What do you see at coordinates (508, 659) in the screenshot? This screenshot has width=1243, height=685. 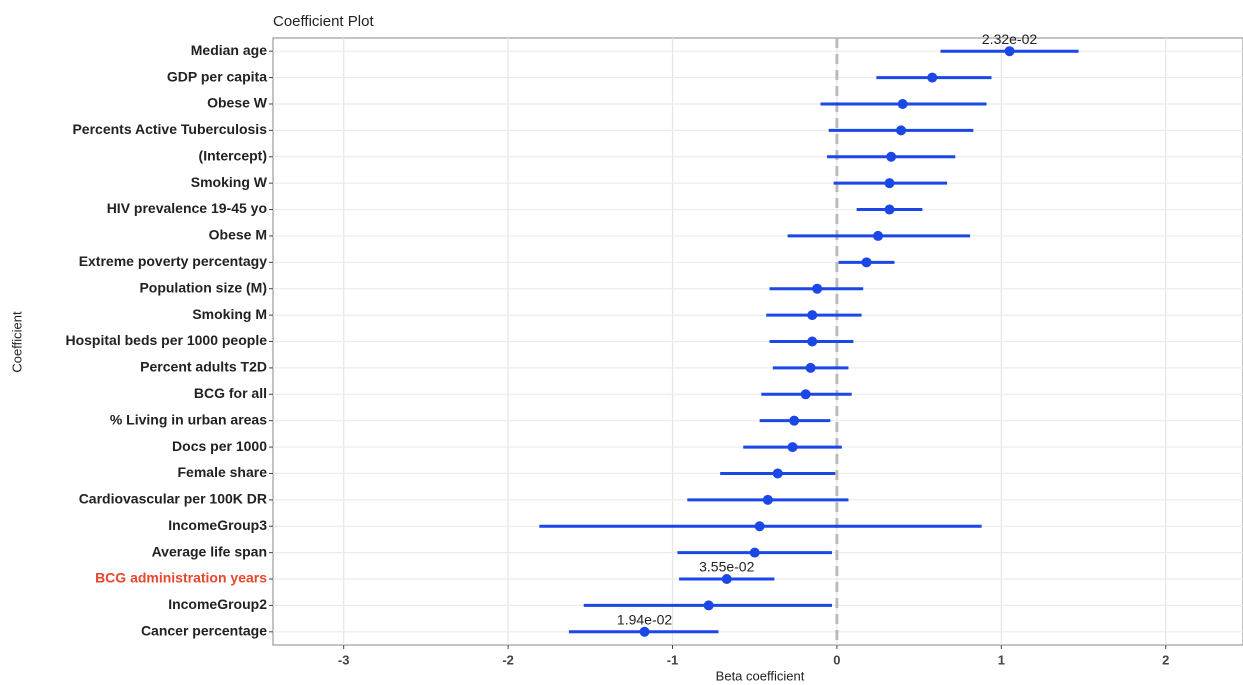 I see `x-tick-label: -2` at bounding box center [508, 659].